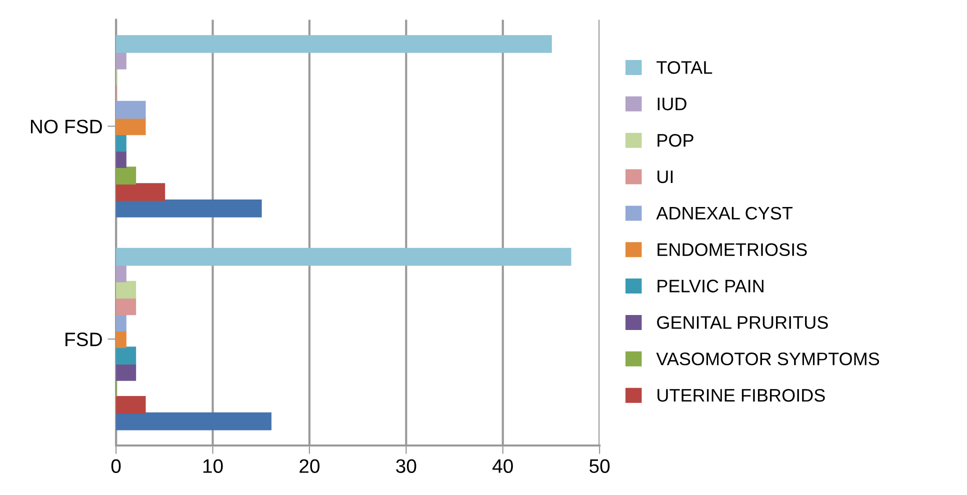  I want to click on x-tick-label: 10, so click(213, 466).